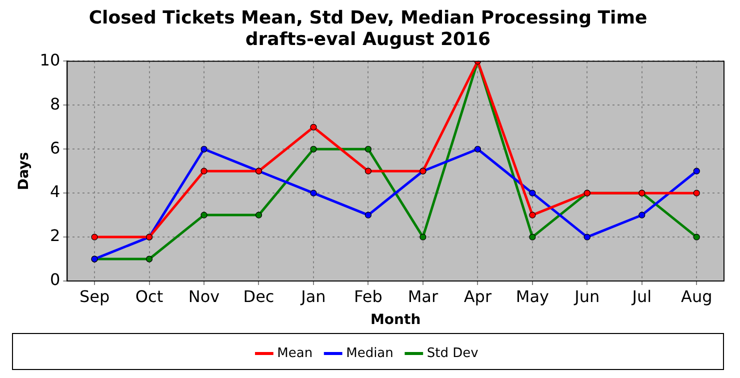 The image size is (740, 378). Describe the element at coordinates (641, 296) in the screenshot. I see `x-tick-label: Jul` at that location.